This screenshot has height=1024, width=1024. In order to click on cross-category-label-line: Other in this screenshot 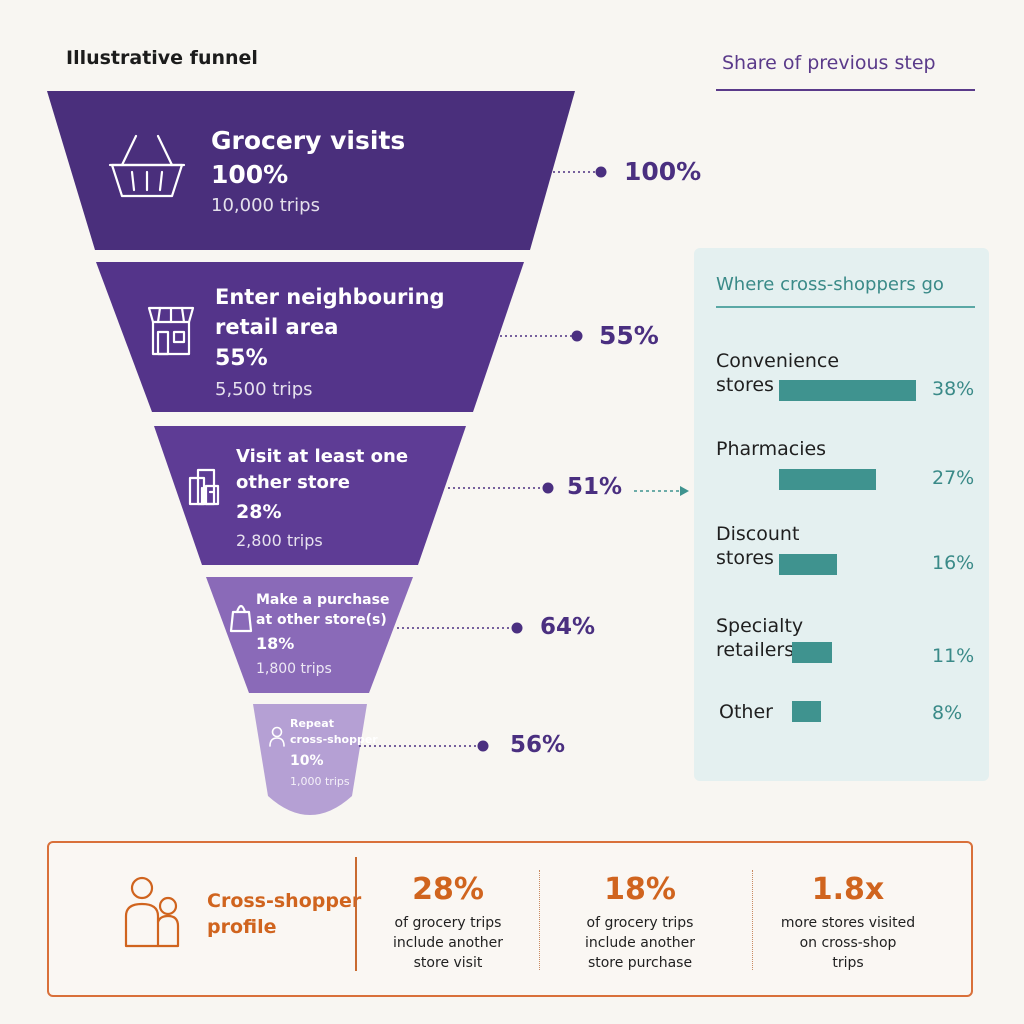, I will do `click(746, 712)`.